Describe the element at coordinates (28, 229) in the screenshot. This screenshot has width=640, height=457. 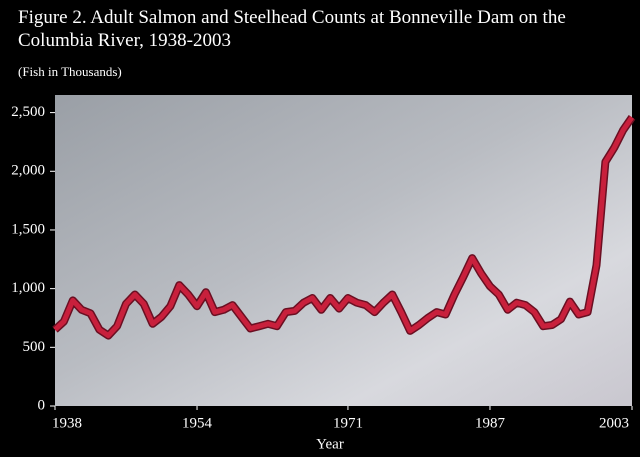
I see `y-tick-label: 1,500` at that location.